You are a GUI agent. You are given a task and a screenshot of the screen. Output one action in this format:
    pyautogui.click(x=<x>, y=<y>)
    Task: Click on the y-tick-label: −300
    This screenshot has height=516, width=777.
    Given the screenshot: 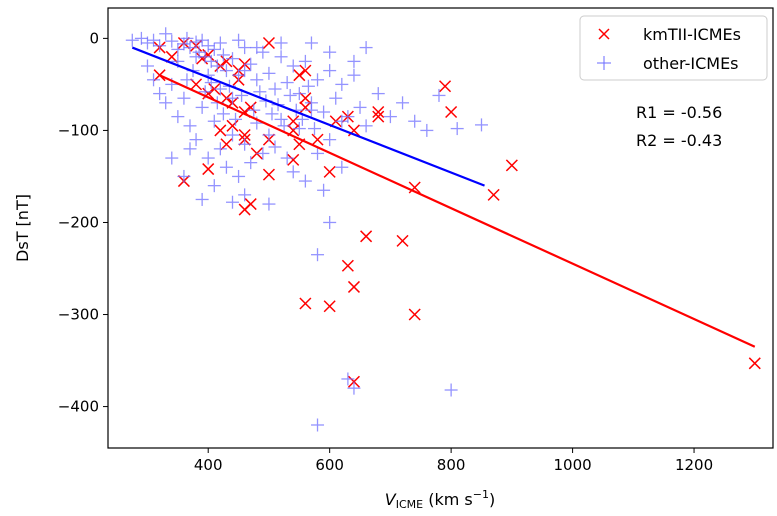 What is the action you would take?
    pyautogui.click(x=78, y=315)
    